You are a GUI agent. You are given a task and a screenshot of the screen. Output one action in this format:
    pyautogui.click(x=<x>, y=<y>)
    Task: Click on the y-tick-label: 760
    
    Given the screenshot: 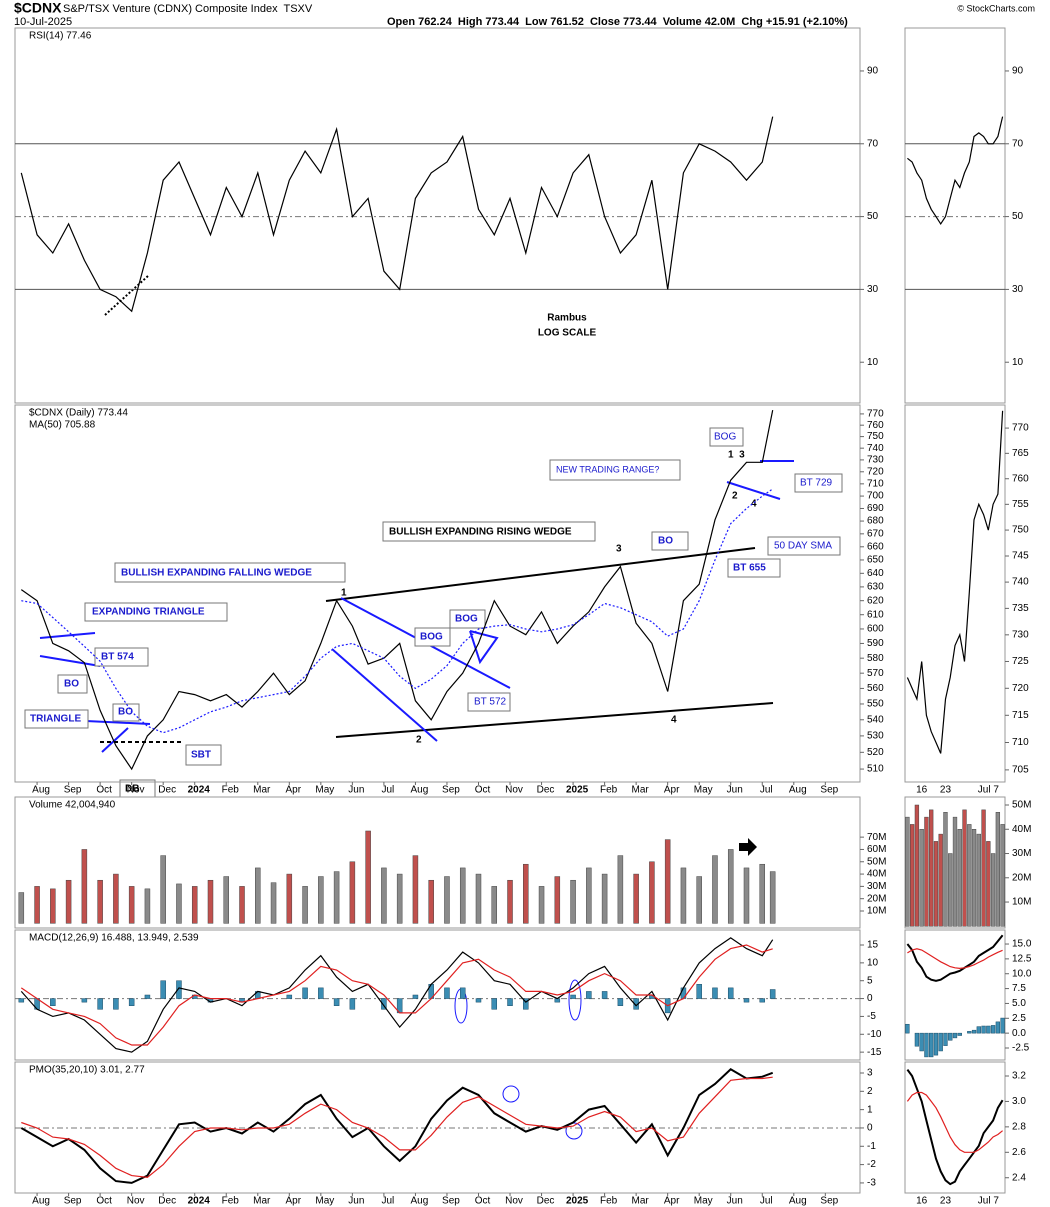 What is the action you would take?
    pyautogui.click(x=1020, y=478)
    